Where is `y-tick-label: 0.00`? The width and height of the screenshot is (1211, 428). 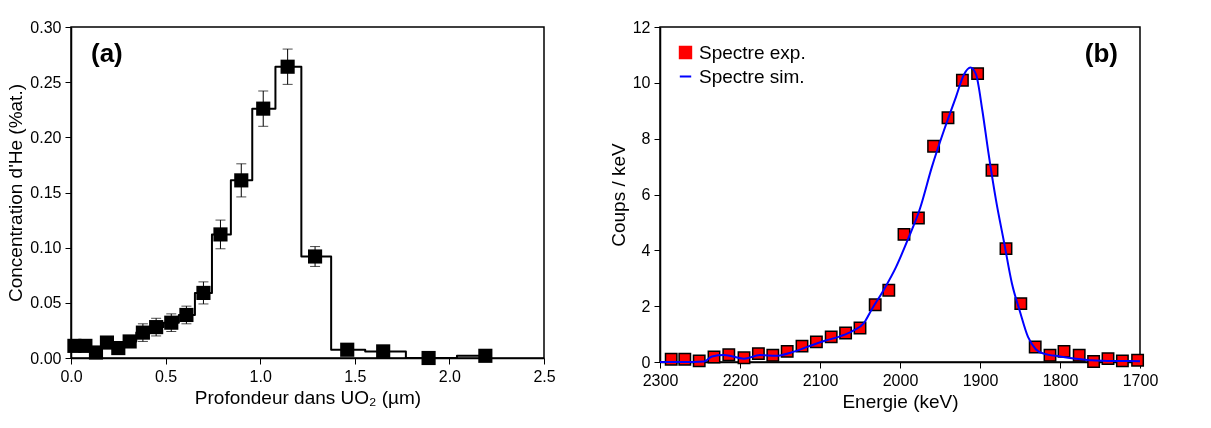
y-tick-label: 0.00 is located at coordinates (46, 358).